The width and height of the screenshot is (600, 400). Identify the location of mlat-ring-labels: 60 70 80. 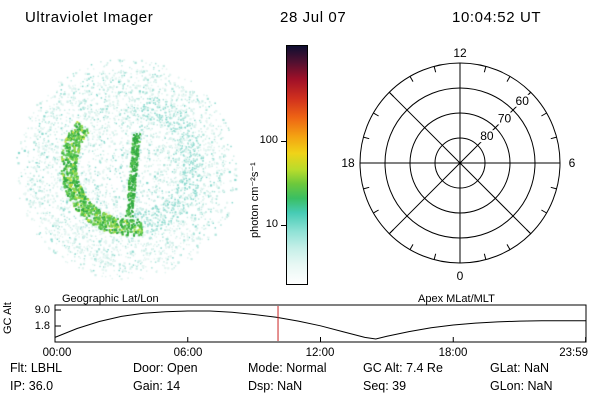
(504, 118).